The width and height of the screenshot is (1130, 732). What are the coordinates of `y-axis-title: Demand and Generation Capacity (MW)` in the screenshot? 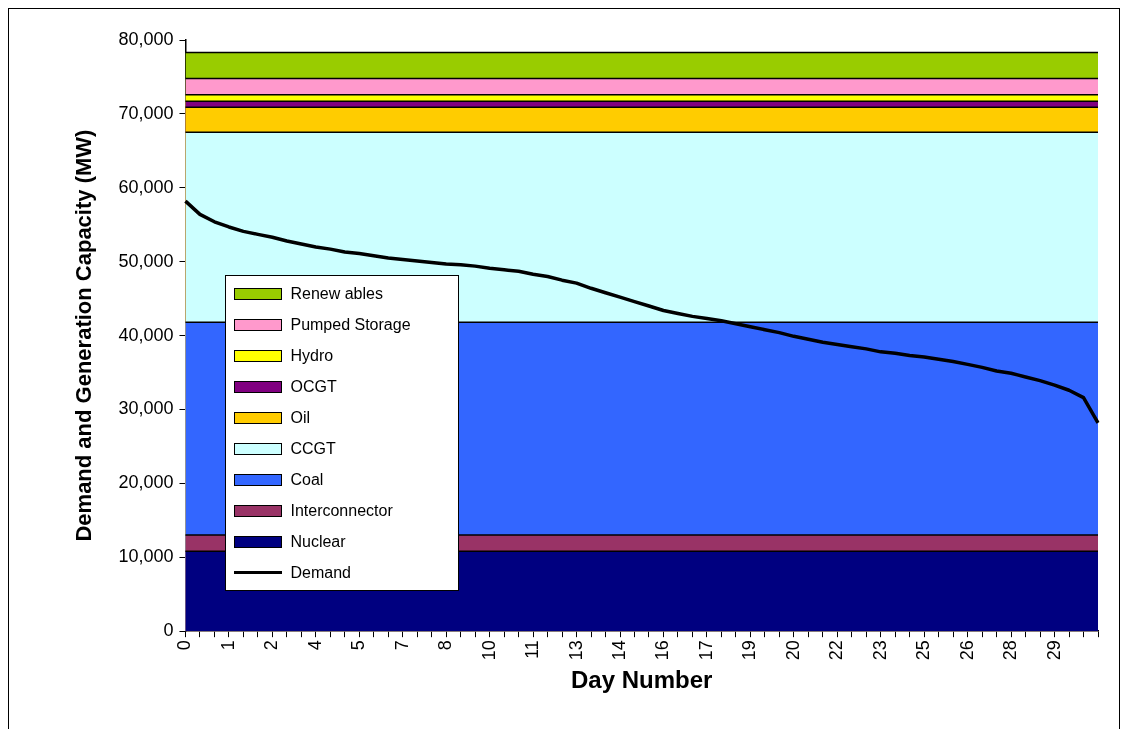 It's located at (84, 335).